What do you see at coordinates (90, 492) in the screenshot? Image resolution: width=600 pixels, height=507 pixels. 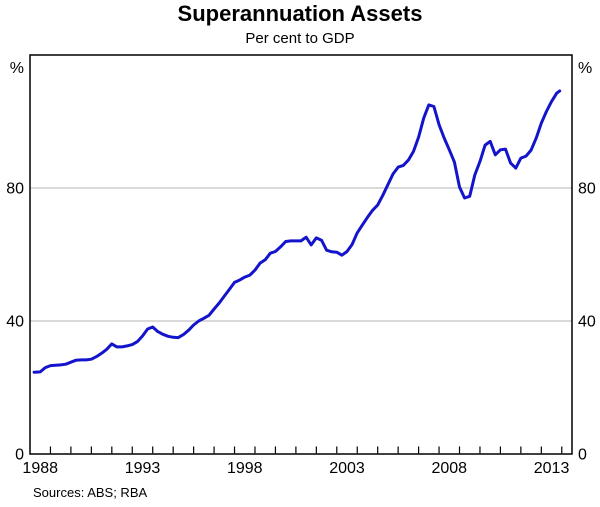 I see `sources-note: Sources: ABS; RBA` at bounding box center [90, 492].